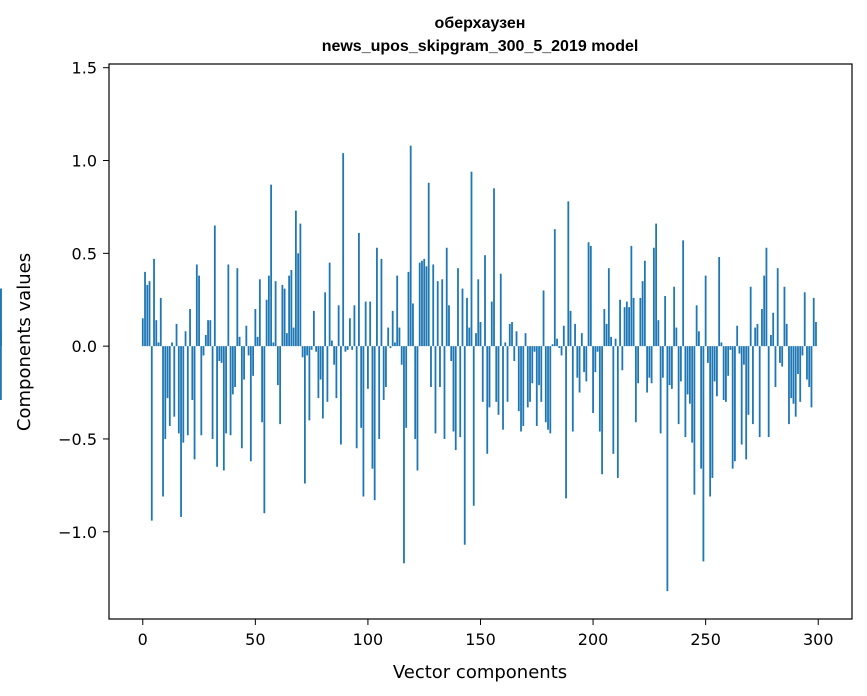 The width and height of the screenshot is (867, 696). Describe the element at coordinates (480, 639) in the screenshot. I see `x-tick-label: 150` at that location.